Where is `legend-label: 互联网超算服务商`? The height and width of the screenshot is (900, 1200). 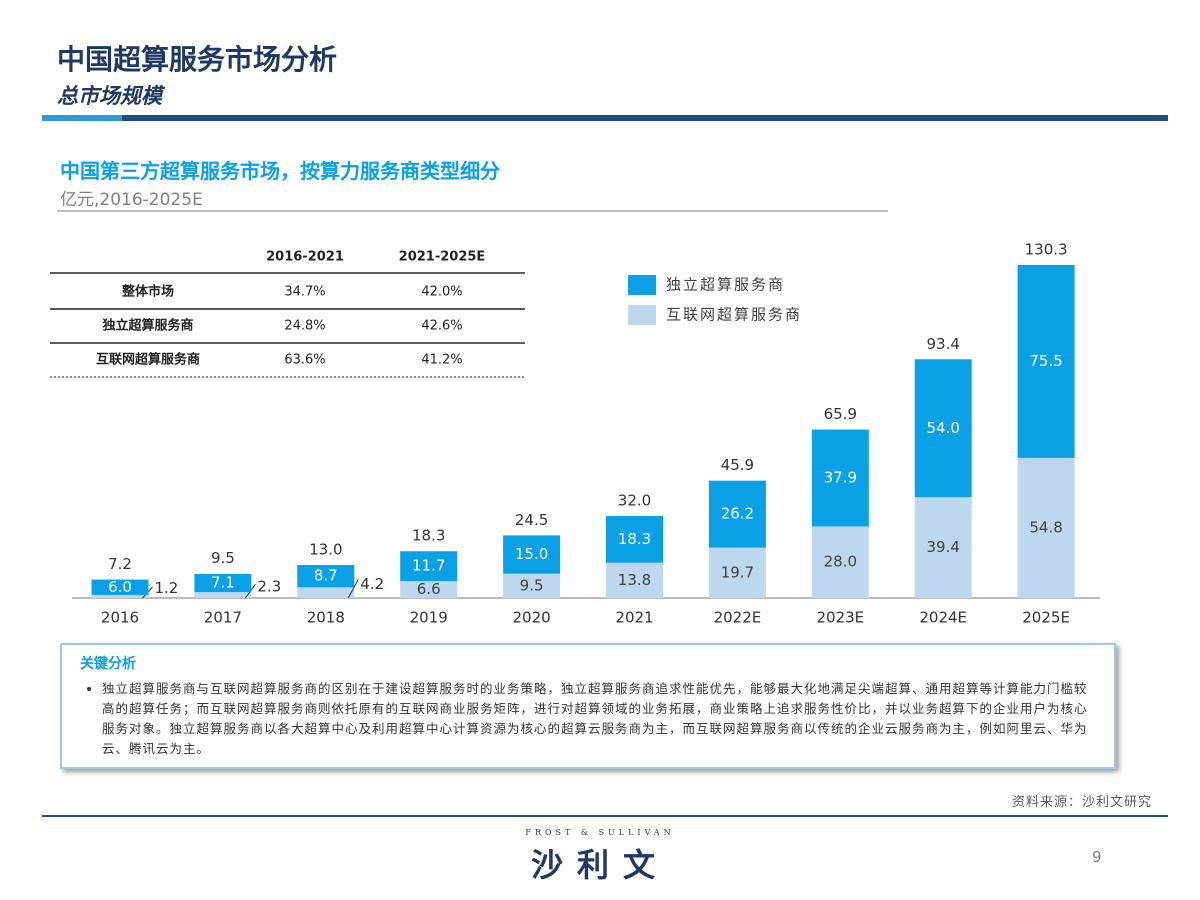 legend-label: 互联网超算服务商 is located at coordinates (734, 315).